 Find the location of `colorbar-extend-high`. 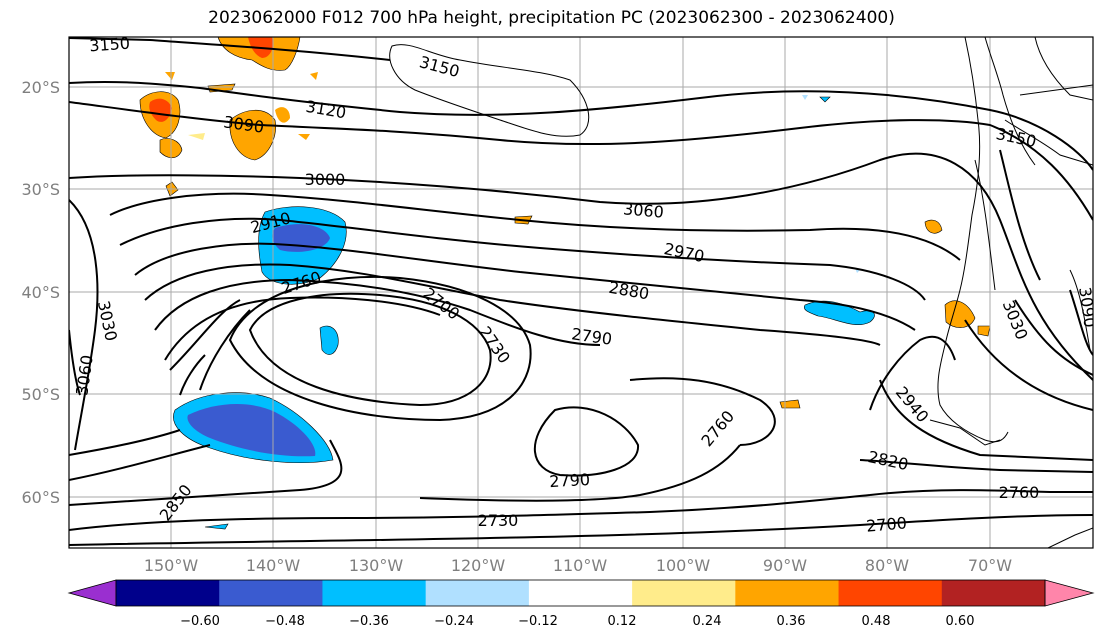

colorbar-extend-high is located at coordinates (1069, 593).